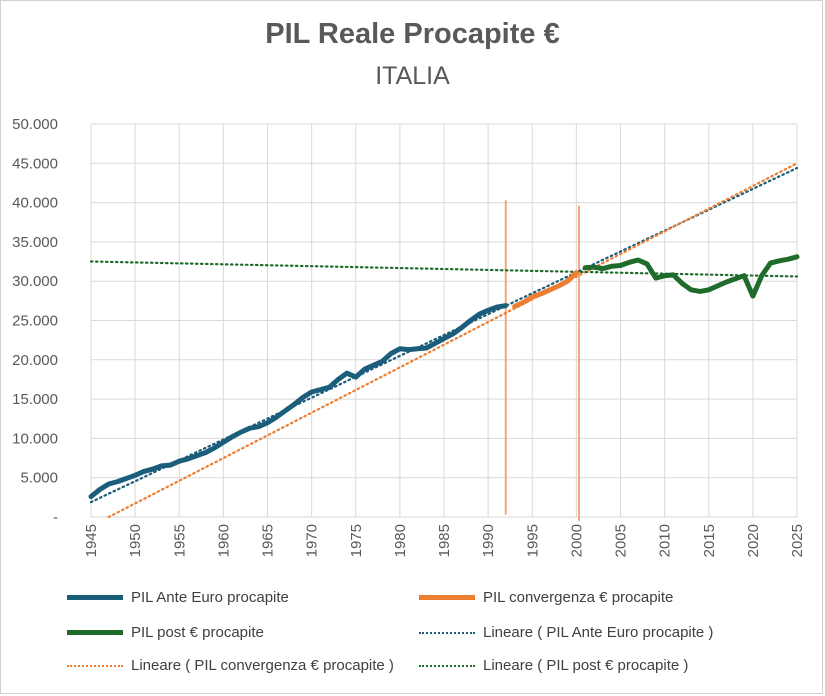 This screenshot has height=696, width=825. I want to click on legend-item-conv: PIL convergenza € procapite, so click(546, 597).